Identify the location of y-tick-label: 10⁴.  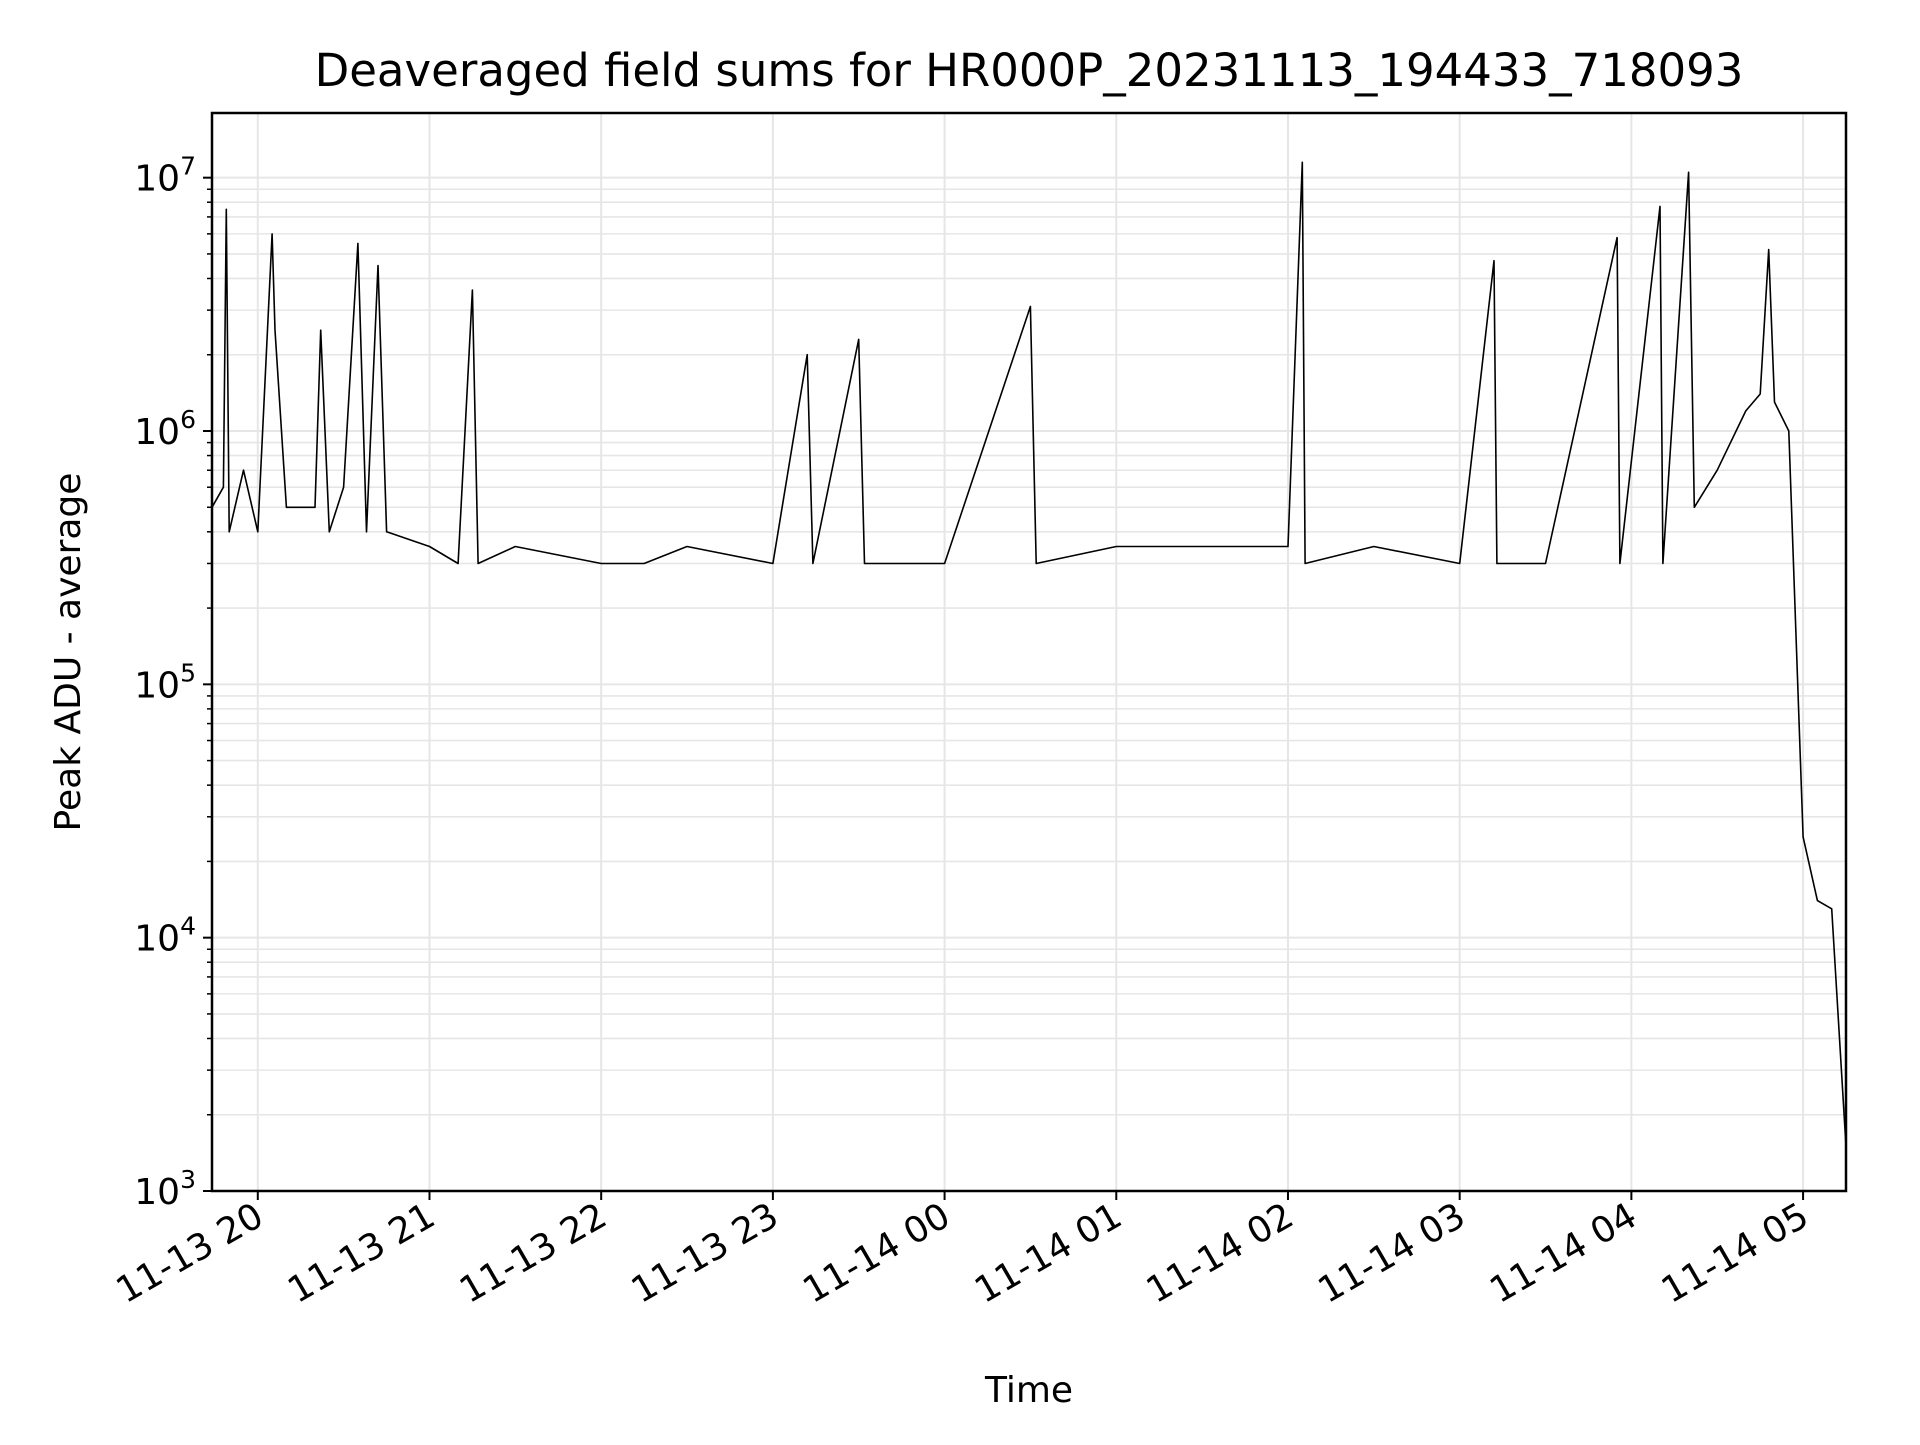
(165, 936).